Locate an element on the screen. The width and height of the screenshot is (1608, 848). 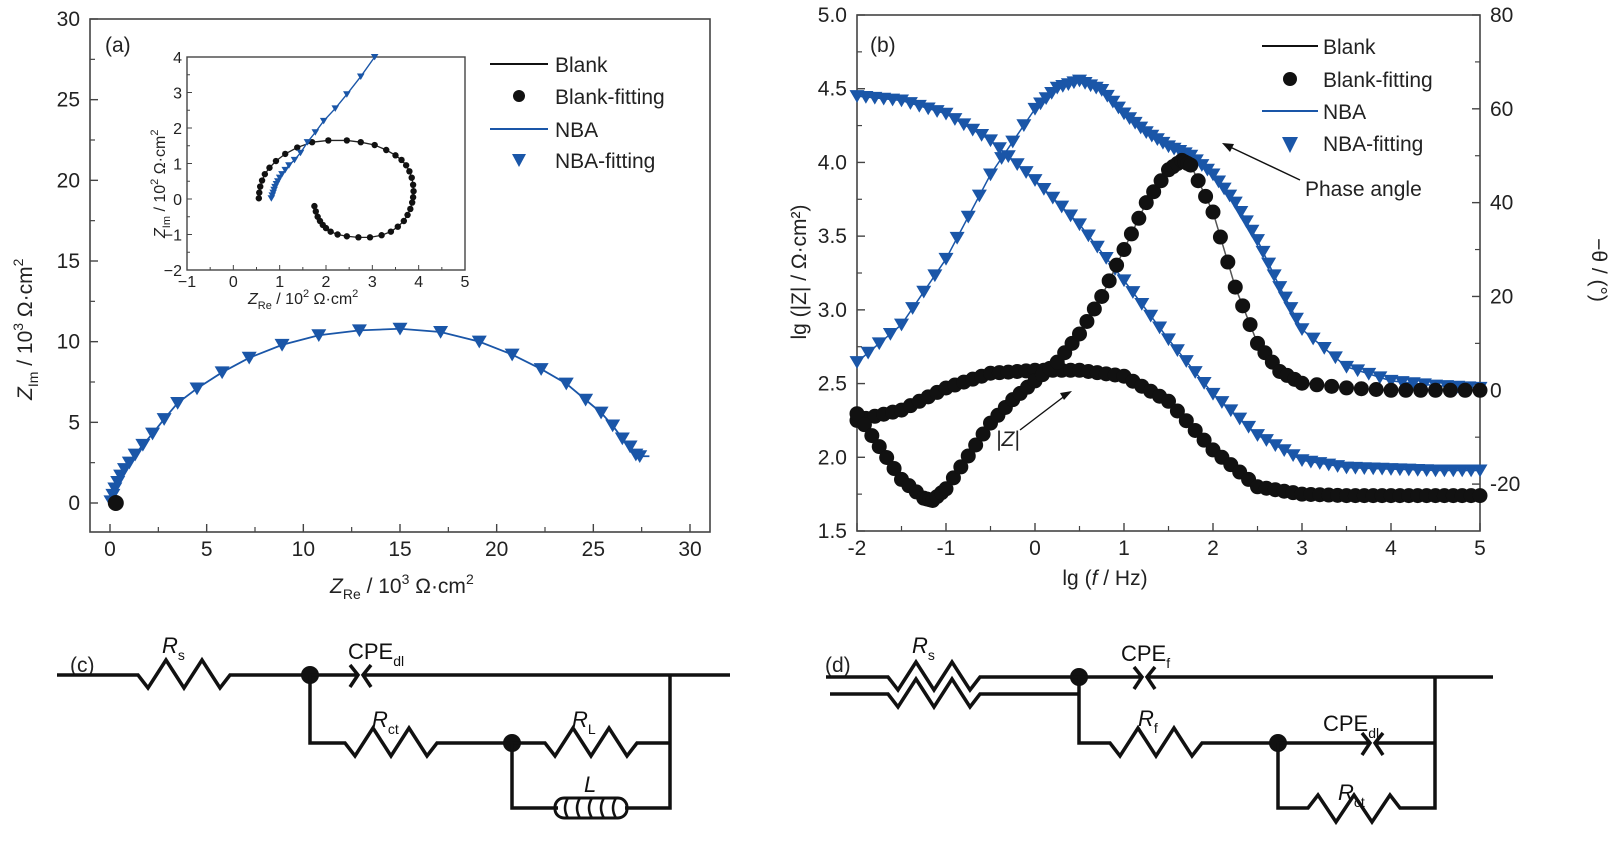
y-tick-label: 0 is located at coordinates (74, 503).